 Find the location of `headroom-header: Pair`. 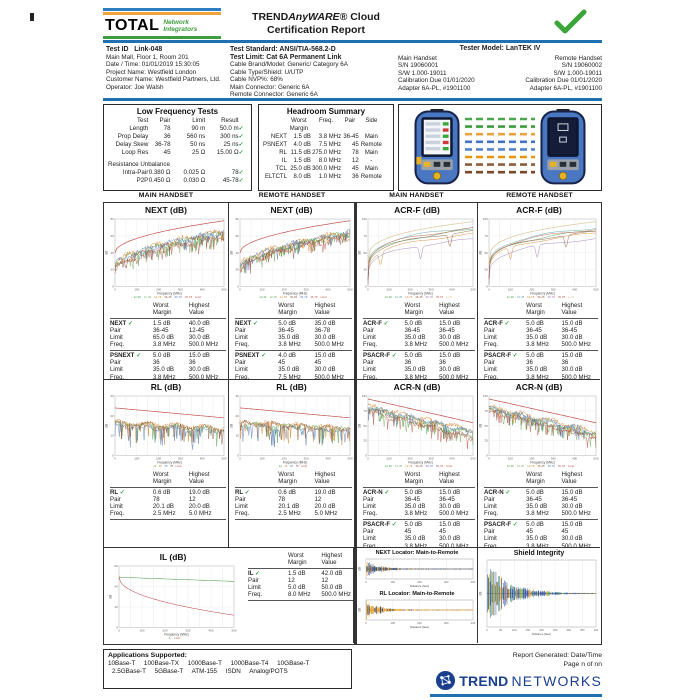

headroom-header: Pair is located at coordinates (350, 121).